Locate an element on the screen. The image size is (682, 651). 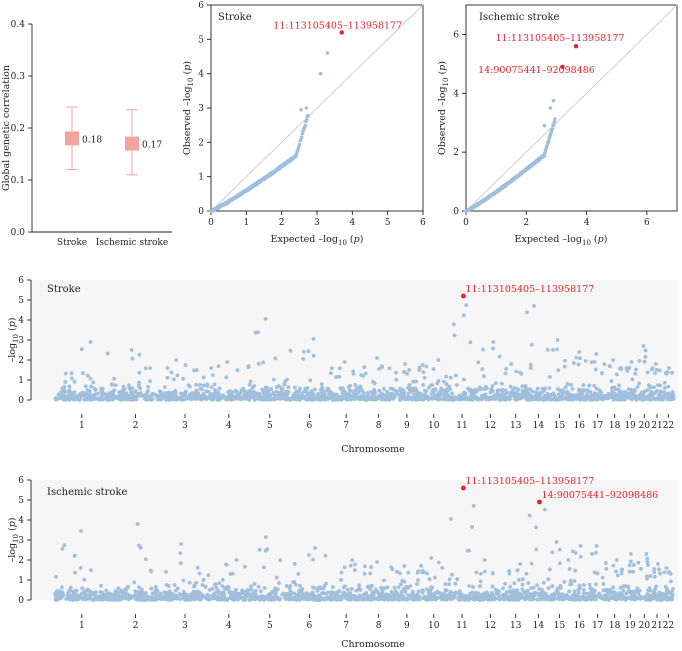
manhattan-highlight-label: 11:113105405–113958177 is located at coordinates (529, 289).